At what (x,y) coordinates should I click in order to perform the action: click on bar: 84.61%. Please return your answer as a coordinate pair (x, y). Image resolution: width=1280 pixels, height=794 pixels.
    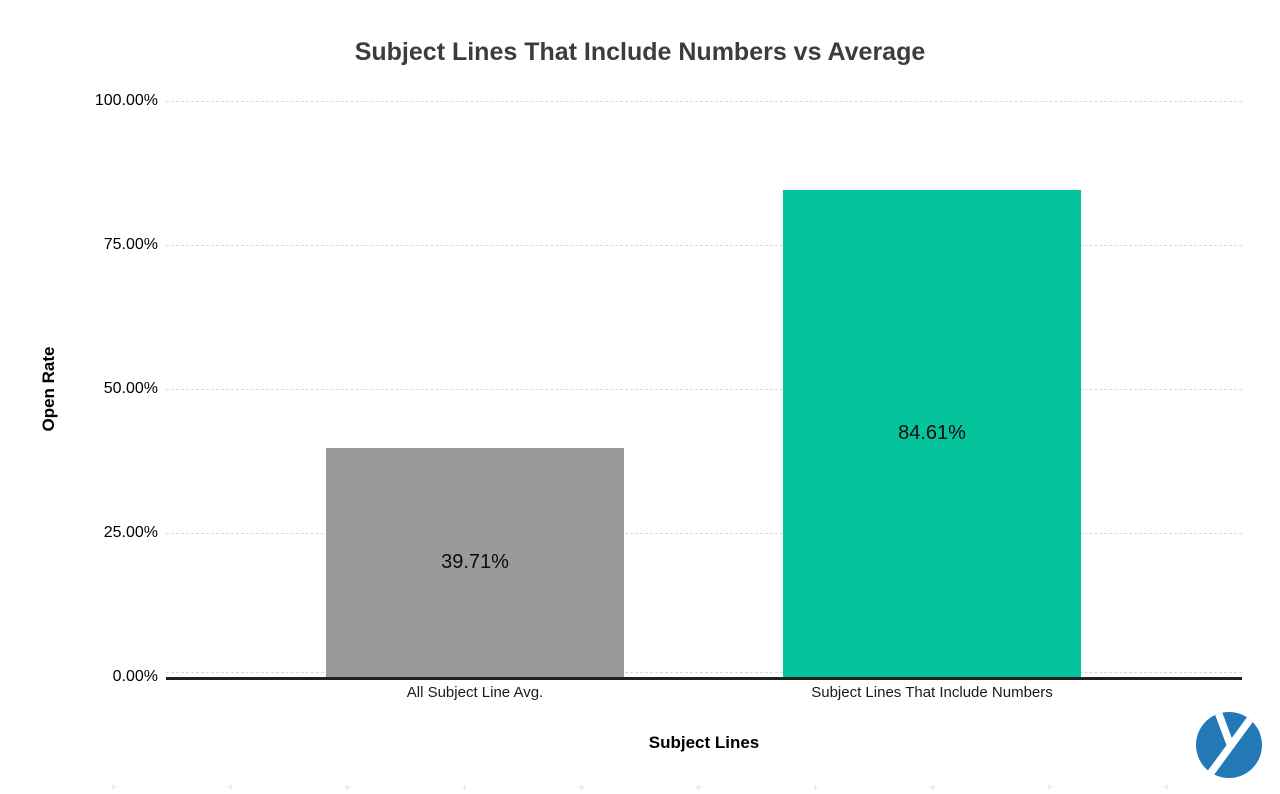
    Looking at the image, I should click on (932, 433).